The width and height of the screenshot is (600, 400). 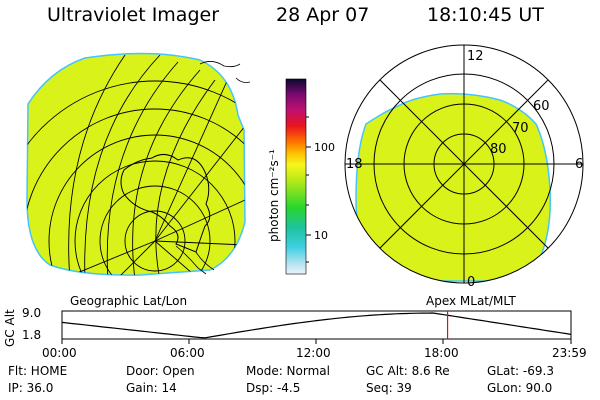 What do you see at coordinates (296, 176) in the screenshot?
I see `colorbar-scale` at bounding box center [296, 176].